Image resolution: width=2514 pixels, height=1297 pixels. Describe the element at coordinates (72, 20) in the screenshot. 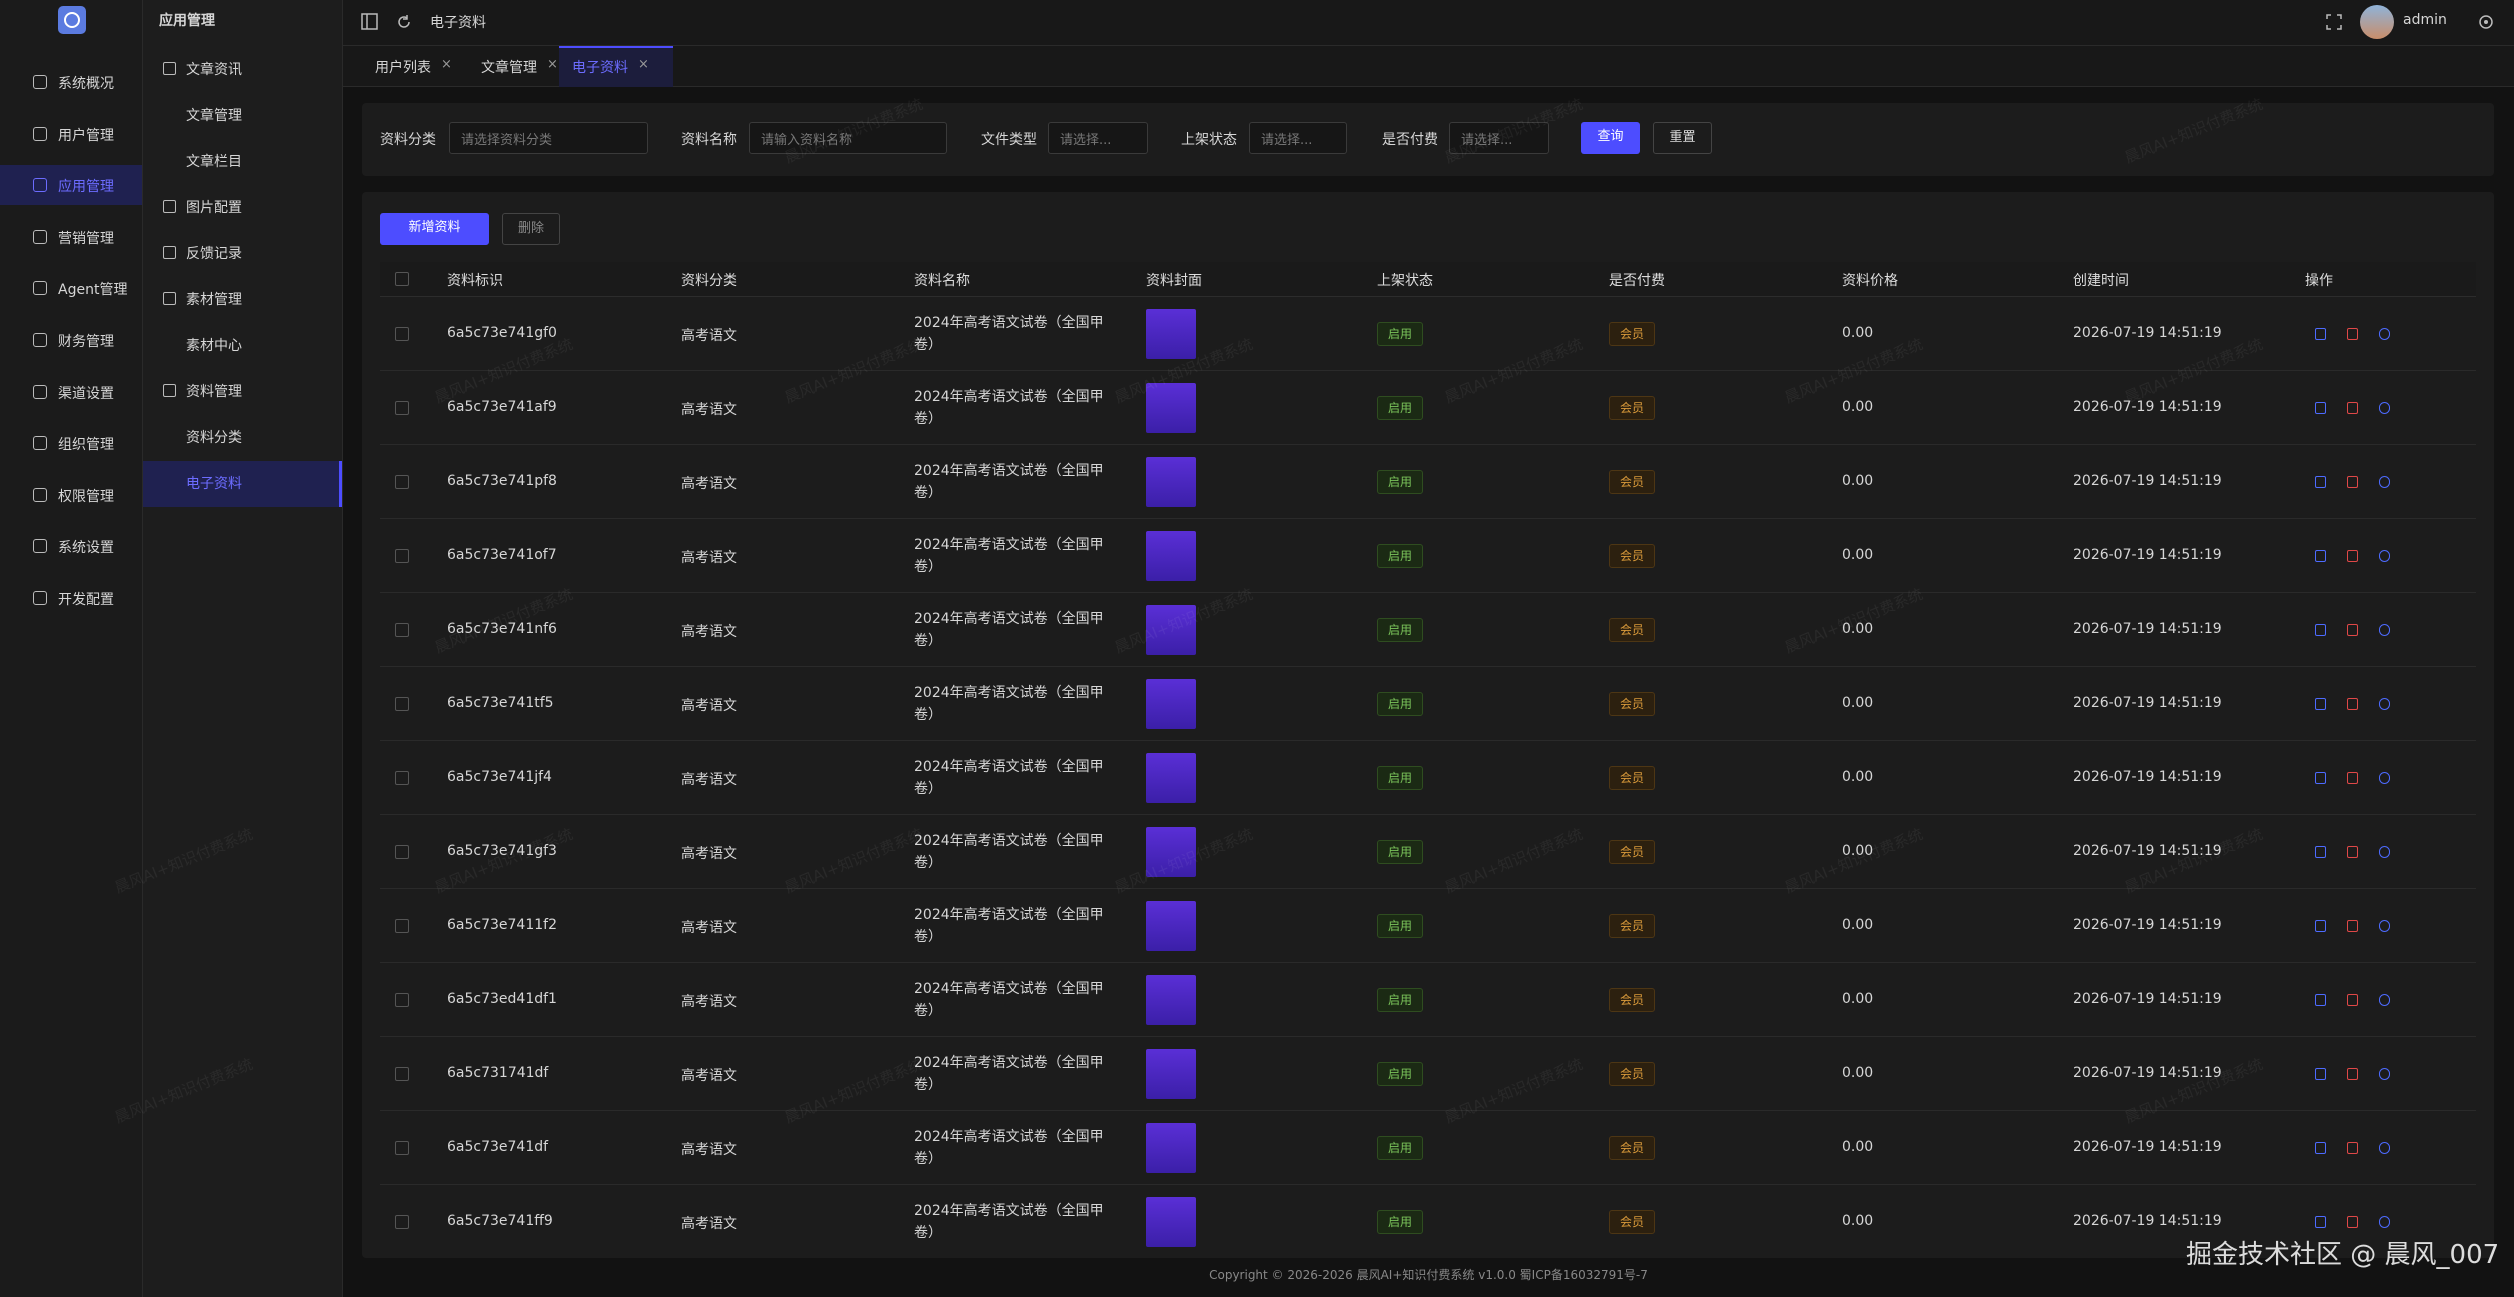

I see `logo` at that location.